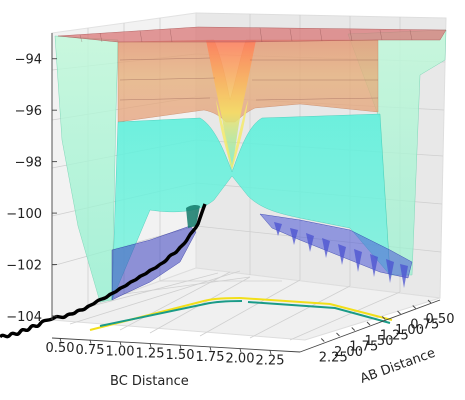 The image size is (465, 400). Describe the element at coordinates (150, 353) in the screenshot. I see `x-tick-label: 1.25` at that location.